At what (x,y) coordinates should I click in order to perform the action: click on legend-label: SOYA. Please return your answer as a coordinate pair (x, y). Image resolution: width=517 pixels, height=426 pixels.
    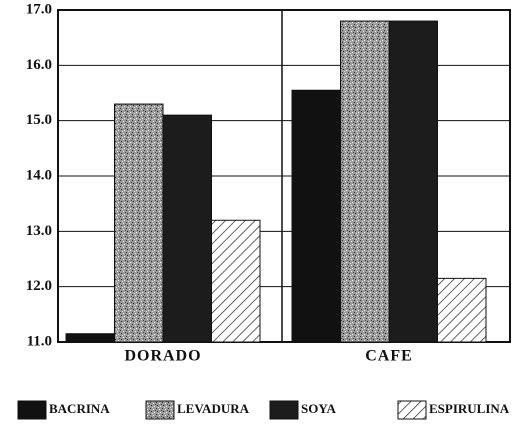
    Looking at the image, I should click on (319, 408).